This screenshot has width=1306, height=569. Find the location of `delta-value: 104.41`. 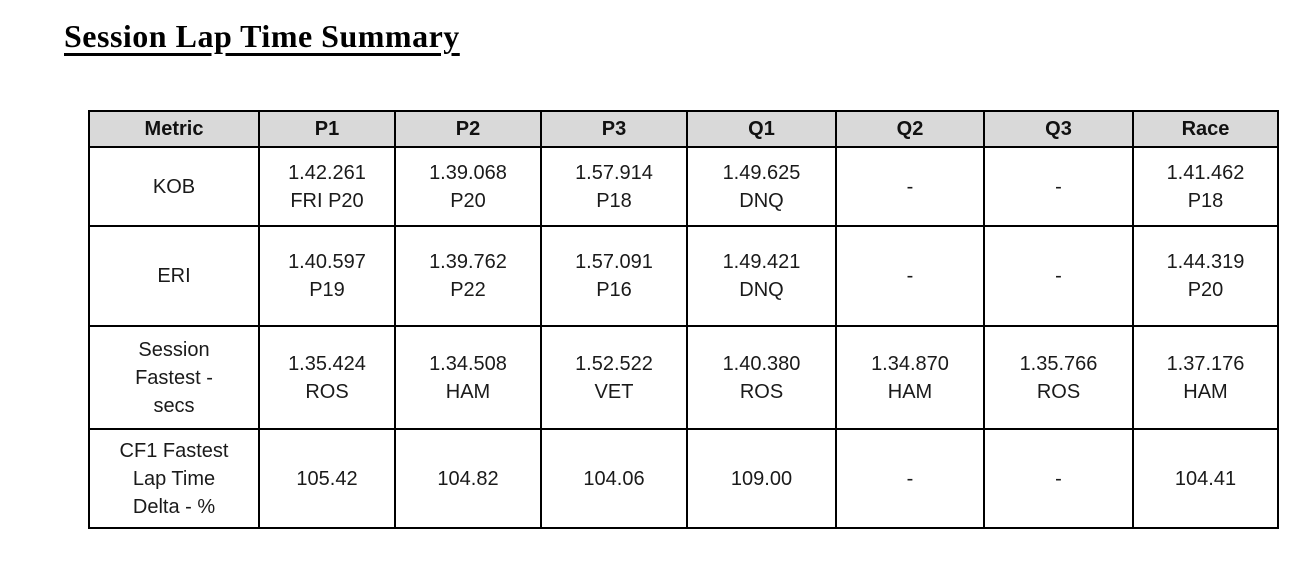

delta-value: 104.41 is located at coordinates (1205, 478).